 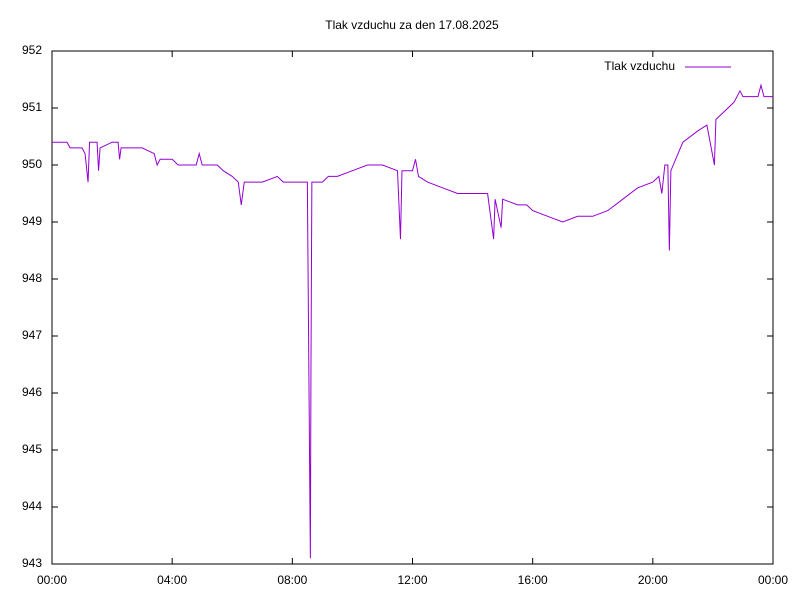 What do you see at coordinates (32, 392) in the screenshot?
I see `y-tick-label: 946` at bounding box center [32, 392].